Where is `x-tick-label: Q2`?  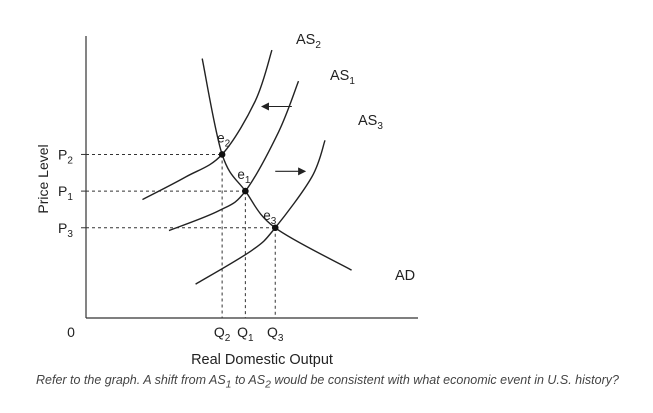 x-tick-label: Q2 is located at coordinates (222, 334).